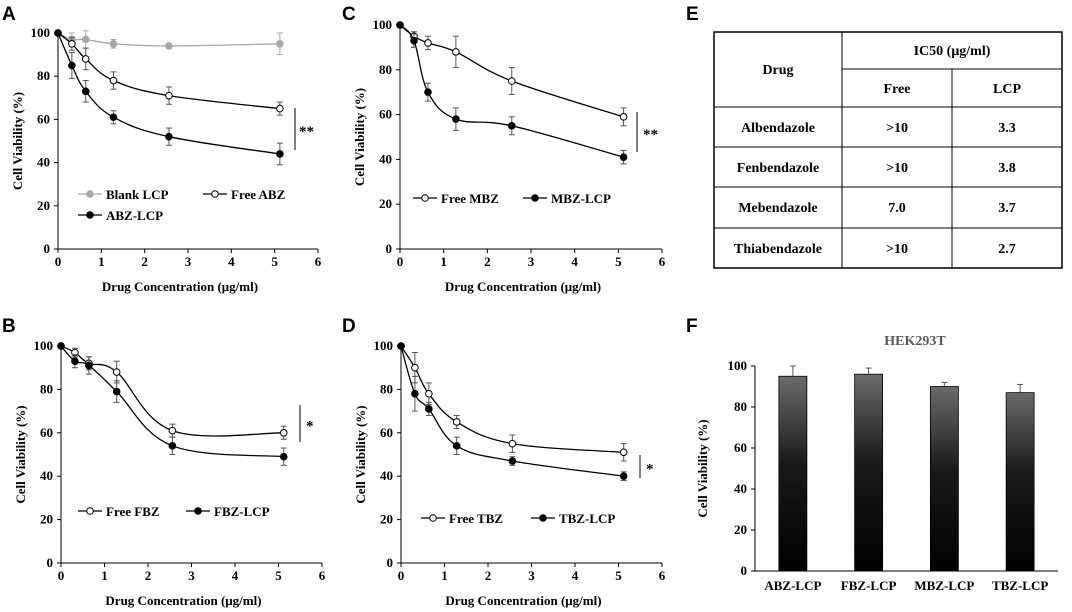 The image size is (1072, 612). Describe the element at coordinates (137, 194) in the screenshot. I see `legend-label: Blank LCP` at that location.